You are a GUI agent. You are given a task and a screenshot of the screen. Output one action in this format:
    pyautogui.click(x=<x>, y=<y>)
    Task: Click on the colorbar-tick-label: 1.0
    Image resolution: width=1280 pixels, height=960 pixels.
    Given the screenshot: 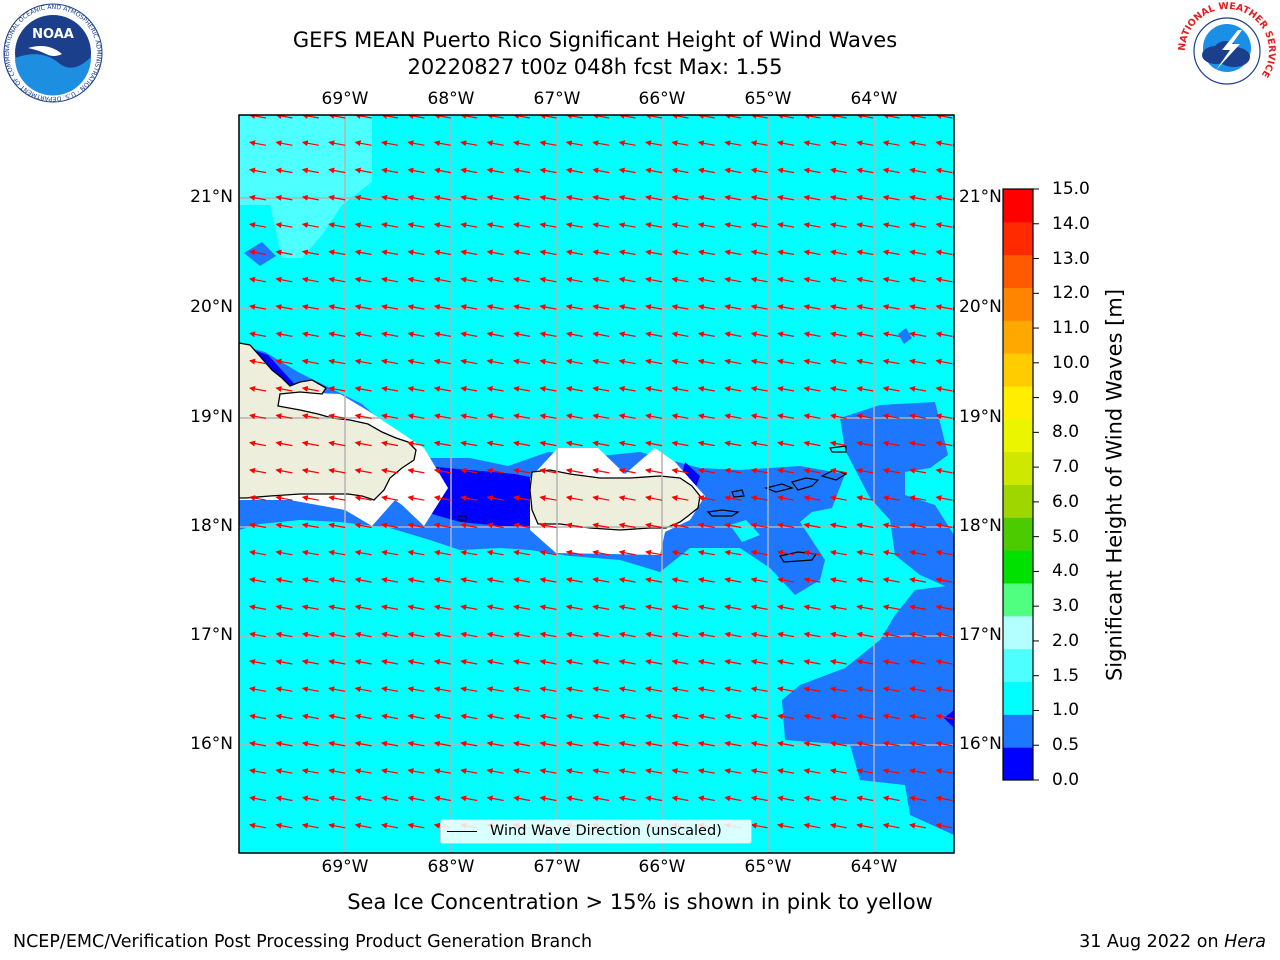 What is the action you would take?
    pyautogui.click(x=1066, y=710)
    